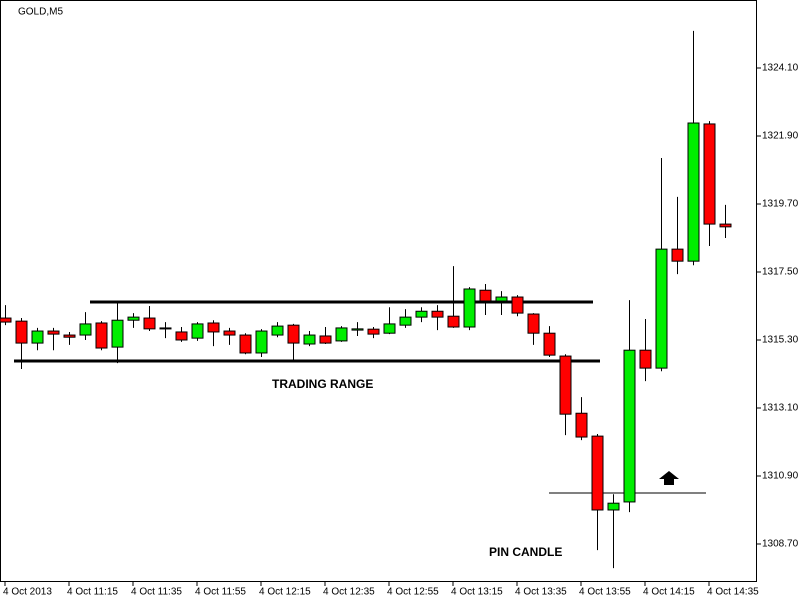 This screenshot has width=800, height=600. I want to click on y-tick-label: 1324.10, so click(780, 68).